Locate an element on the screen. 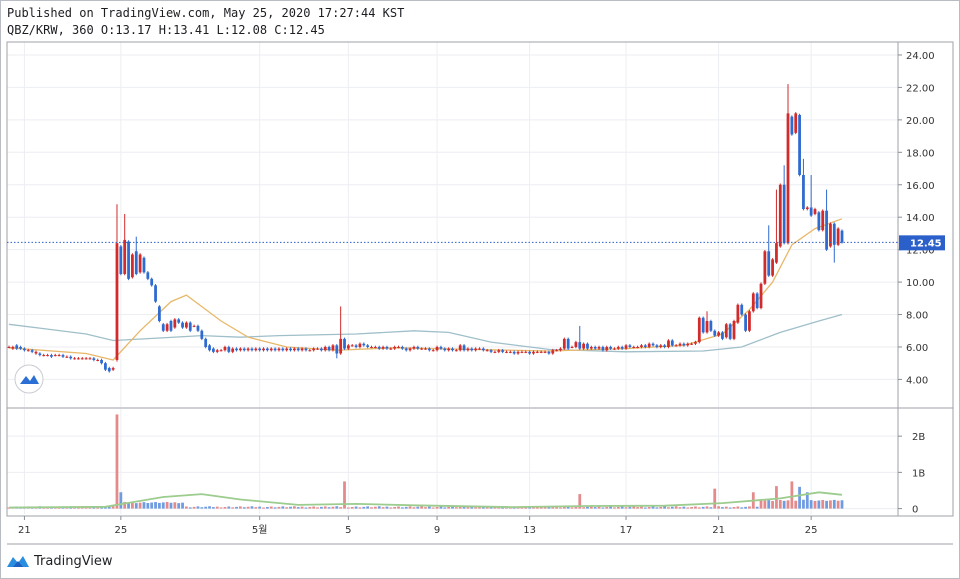  ma-long-line is located at coordinates (425, 333).